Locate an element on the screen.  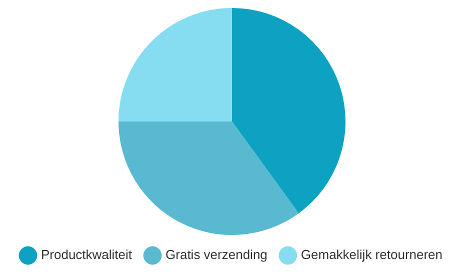
legend-label: Productkwaliteit is located at coordinates (86, 254).